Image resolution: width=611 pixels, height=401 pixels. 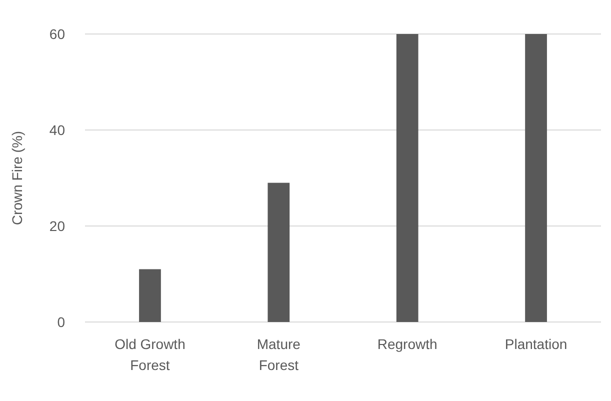 What do you see at coordinates (57, 226) in the screenshot?
I see `y-tick-label: 20` at bounding box center [57, 226].